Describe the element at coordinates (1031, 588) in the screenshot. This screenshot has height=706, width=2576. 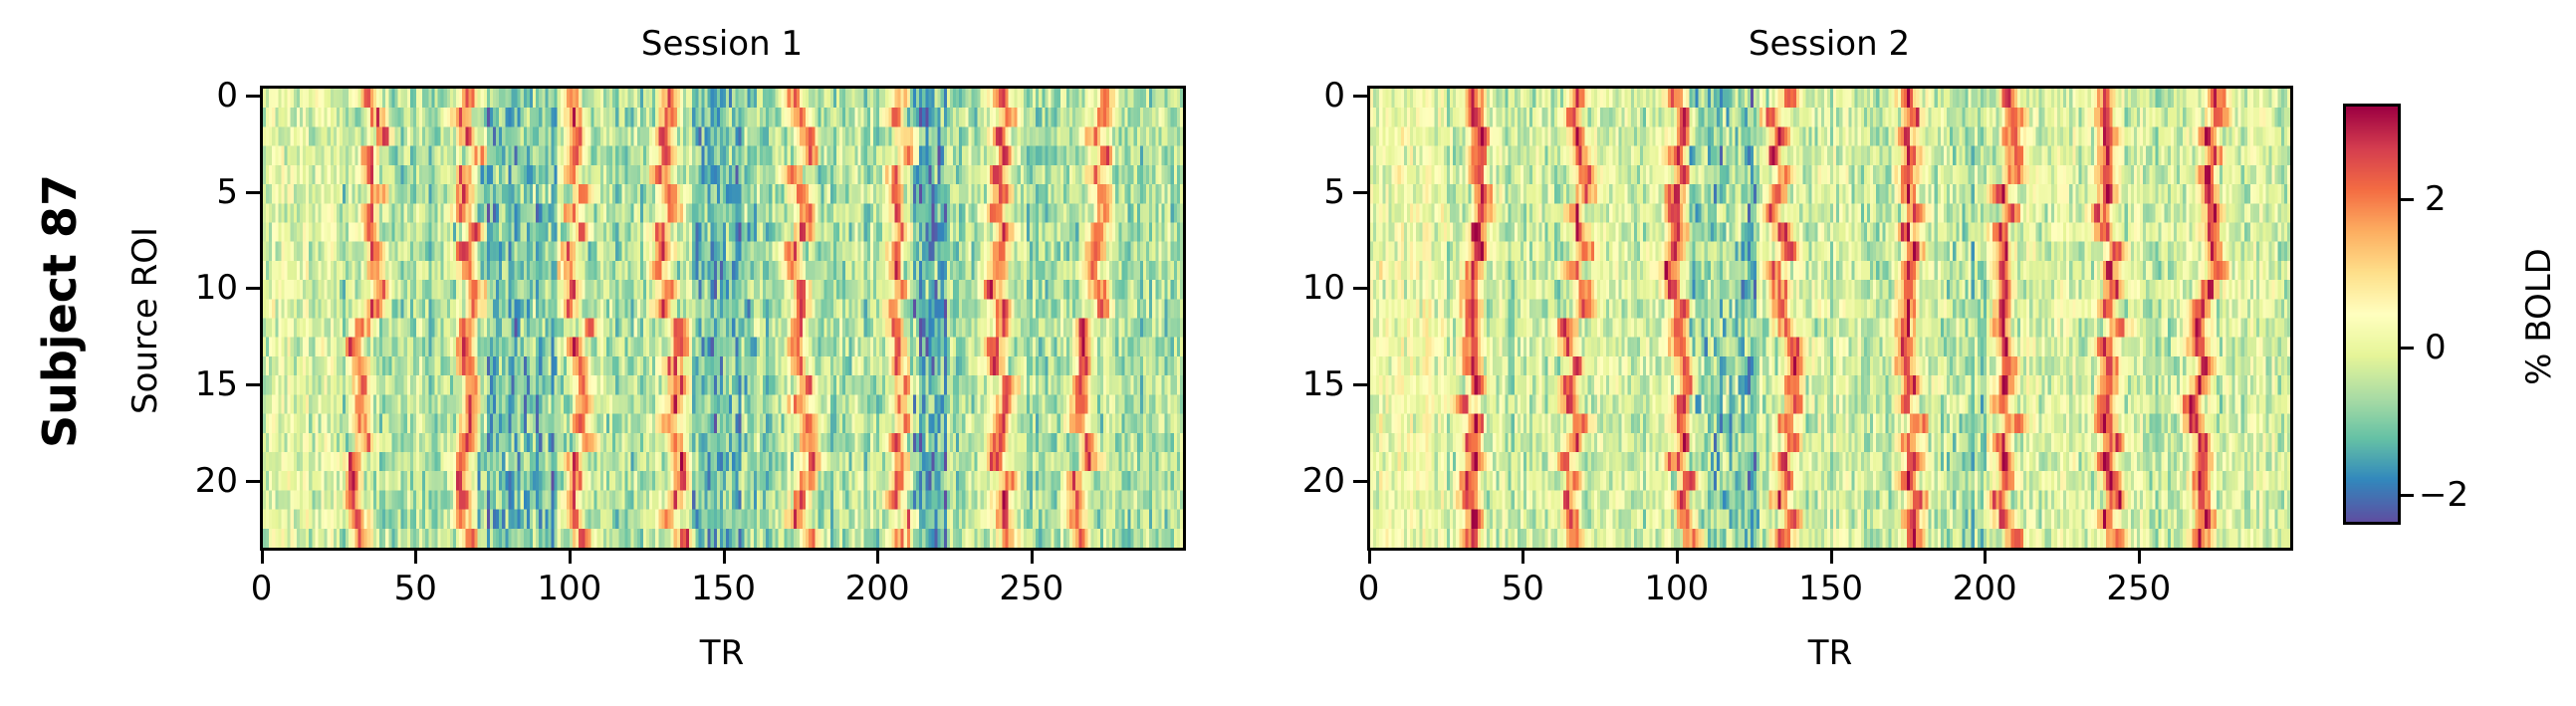
I see `session-1-xtick-label: 250` at that location.